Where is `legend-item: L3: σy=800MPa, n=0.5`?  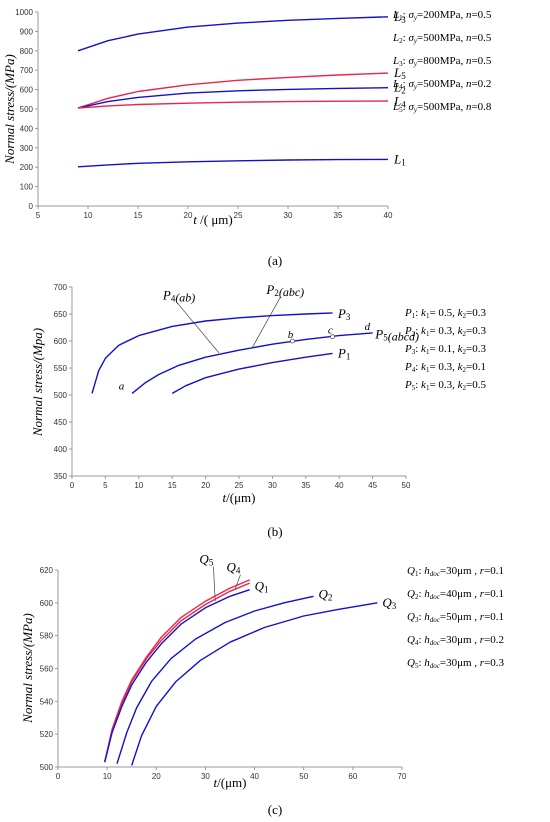 legend-item: L3: σy=800MPa, n=0.5 is located at coordinates (442, 61).